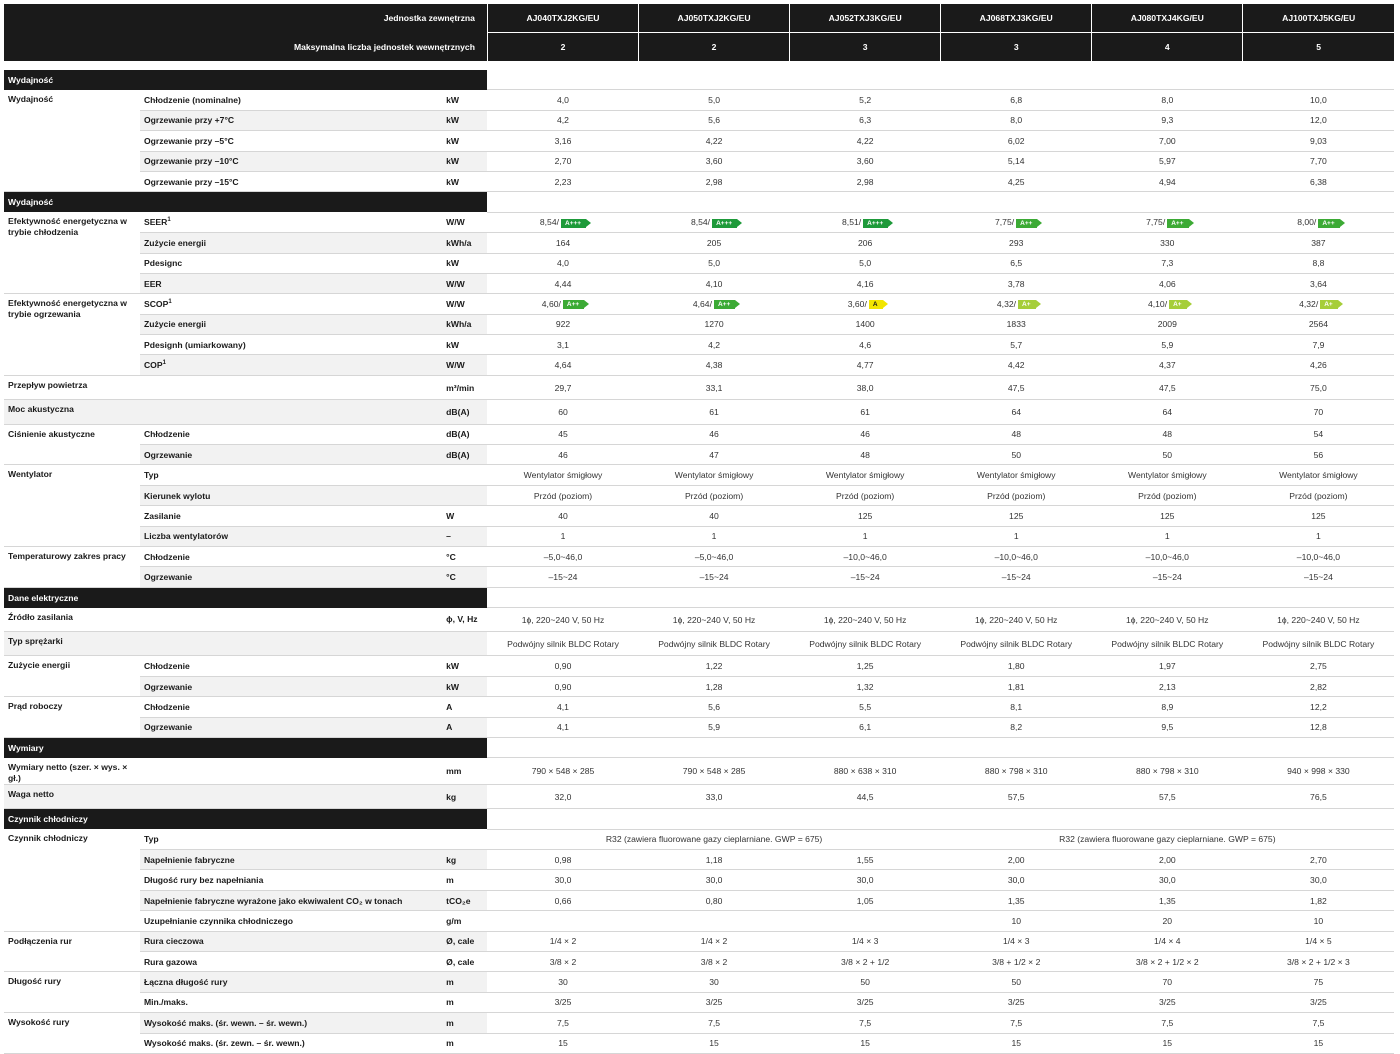  I want to click on value-text: 46, so click(714, 434).